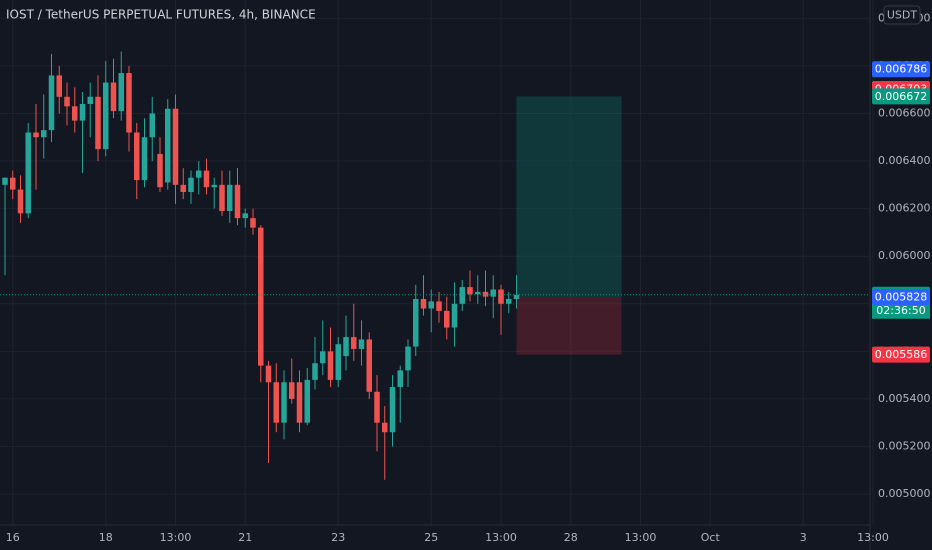 This screenshot has width=932, height=550. What do you see at coordinates (711, 537) in the screenshot?
I see `x-tick-label: Oct` at bounding box center [711, 537].